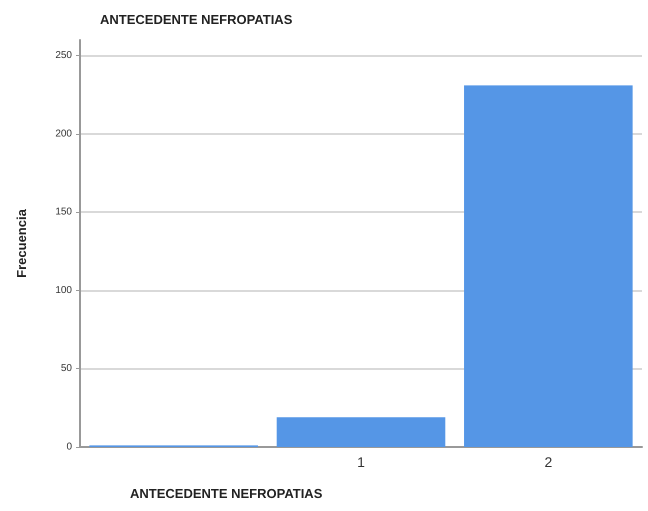  Describe the element at coordinates (196, 19) in the screenshot. I see `chart-title: ANTECEDENTE NEFROPATIAS` at that location.